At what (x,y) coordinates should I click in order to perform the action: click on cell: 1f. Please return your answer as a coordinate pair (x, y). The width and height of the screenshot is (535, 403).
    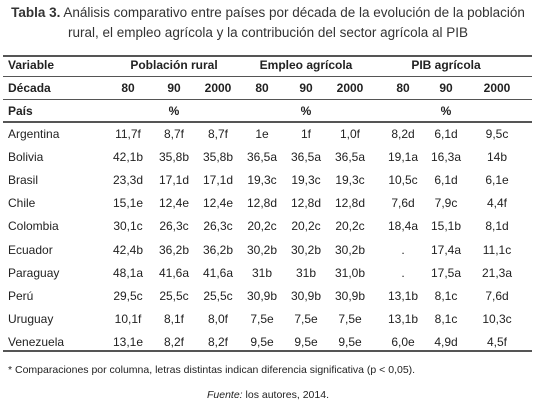
    Looking at the image, I should click on (306, 134).